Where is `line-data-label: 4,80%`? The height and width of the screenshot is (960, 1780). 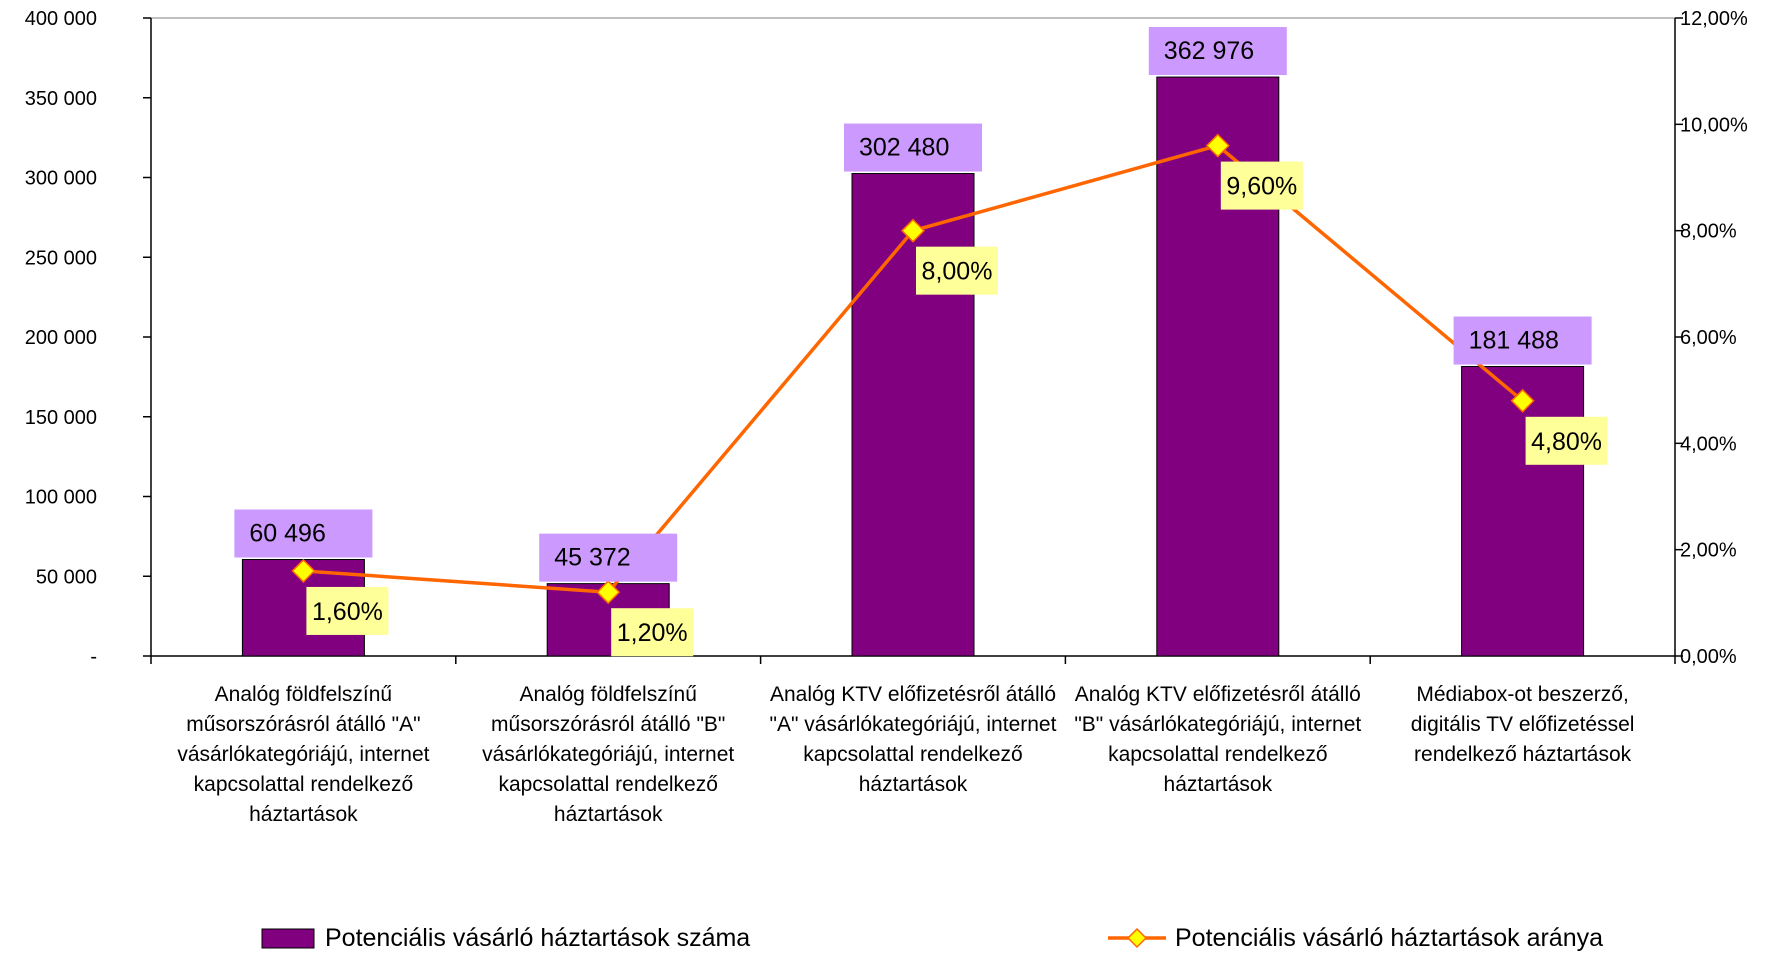 line-data-label: 4,80% is located at coordinates (1566, 442).